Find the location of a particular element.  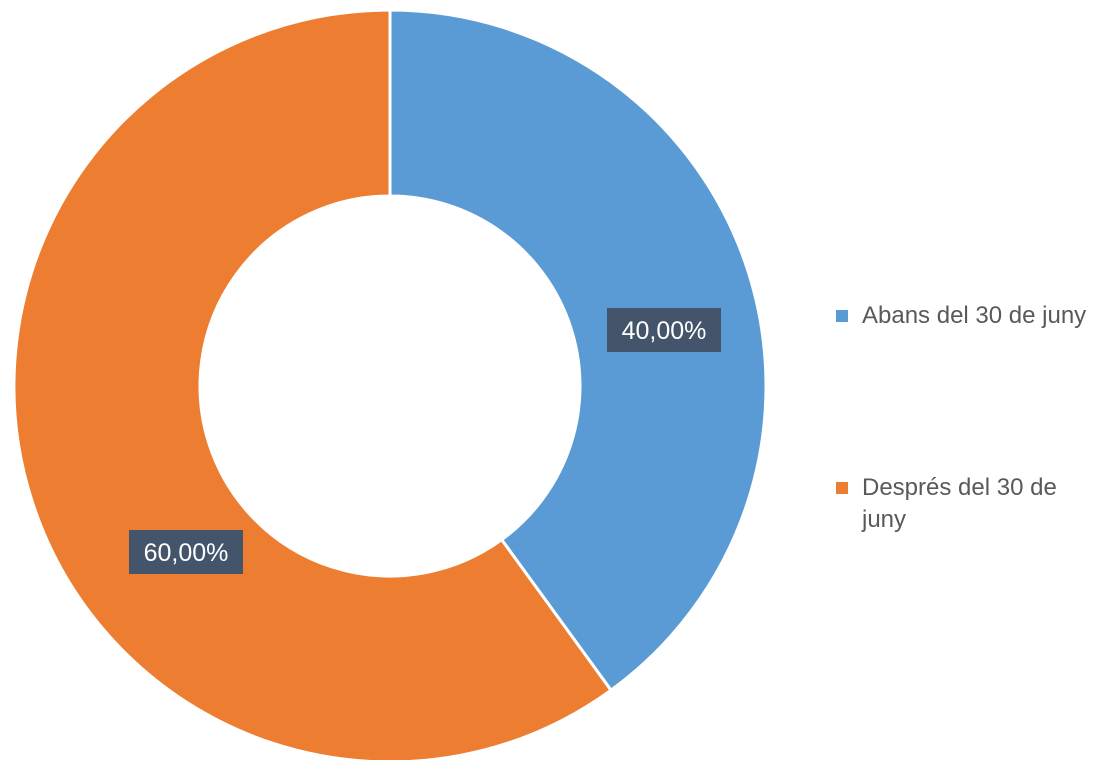

data-label-text-despres: 60,00% is located at coordinates (186, 553).